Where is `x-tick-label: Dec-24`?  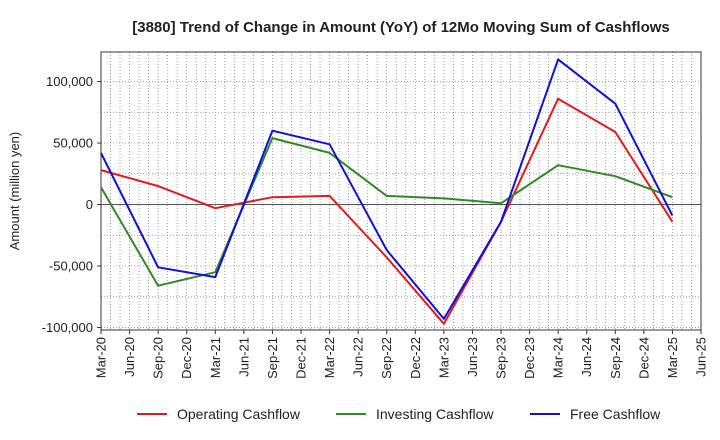
x-tick-label: Dec-24 is located at coordinates (643, 358).